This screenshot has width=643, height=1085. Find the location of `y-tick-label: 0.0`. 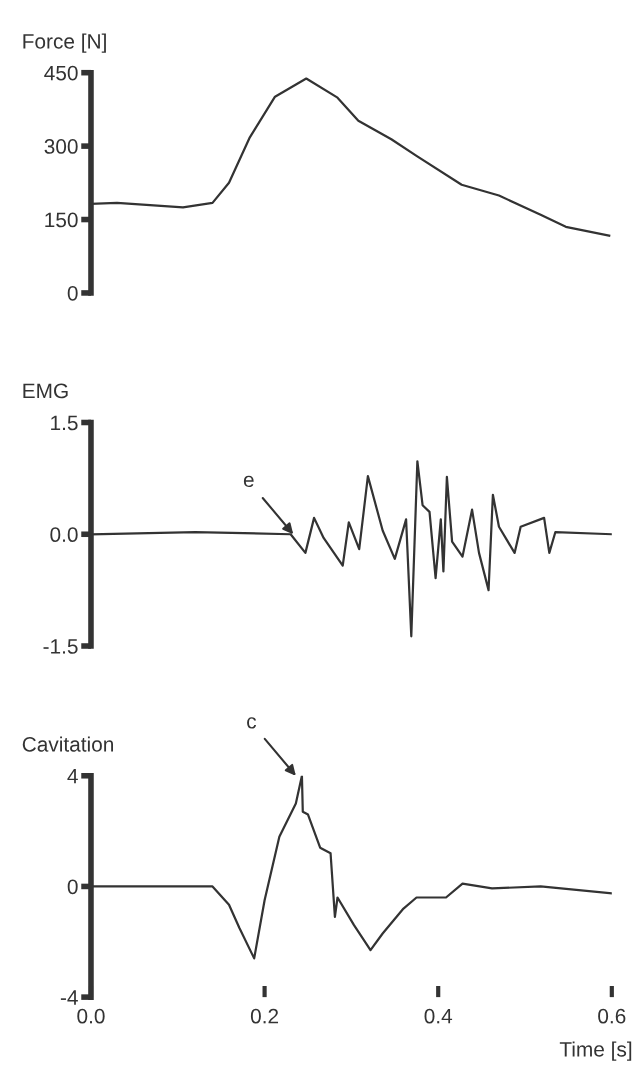

y-tick-label: 0.0 is located at coordinates (64, 535).